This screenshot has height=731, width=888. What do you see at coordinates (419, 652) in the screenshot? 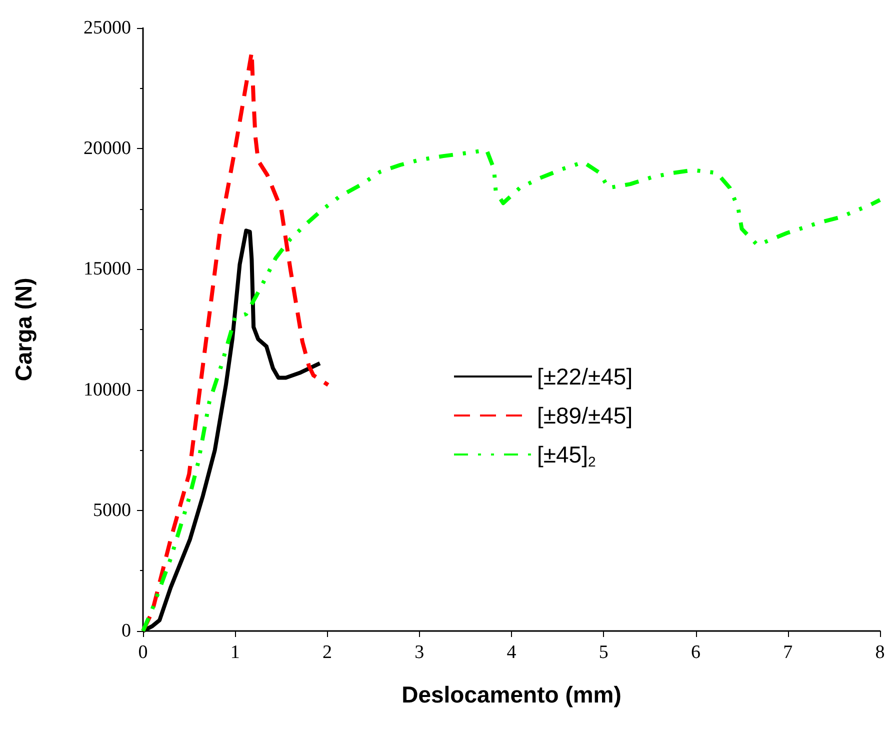
I see `x-tick-label: 3` at bounding box center [419, 652].